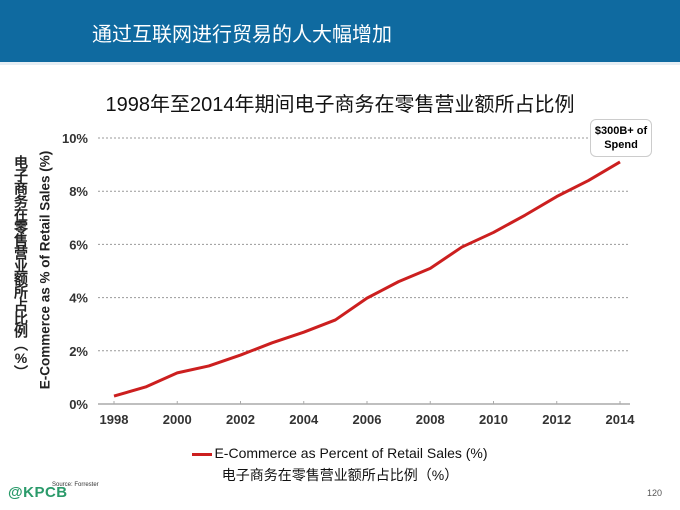 This screenshot has width=680, height=510. I want to click on x-tick-label: 2000, so click(177, 419).